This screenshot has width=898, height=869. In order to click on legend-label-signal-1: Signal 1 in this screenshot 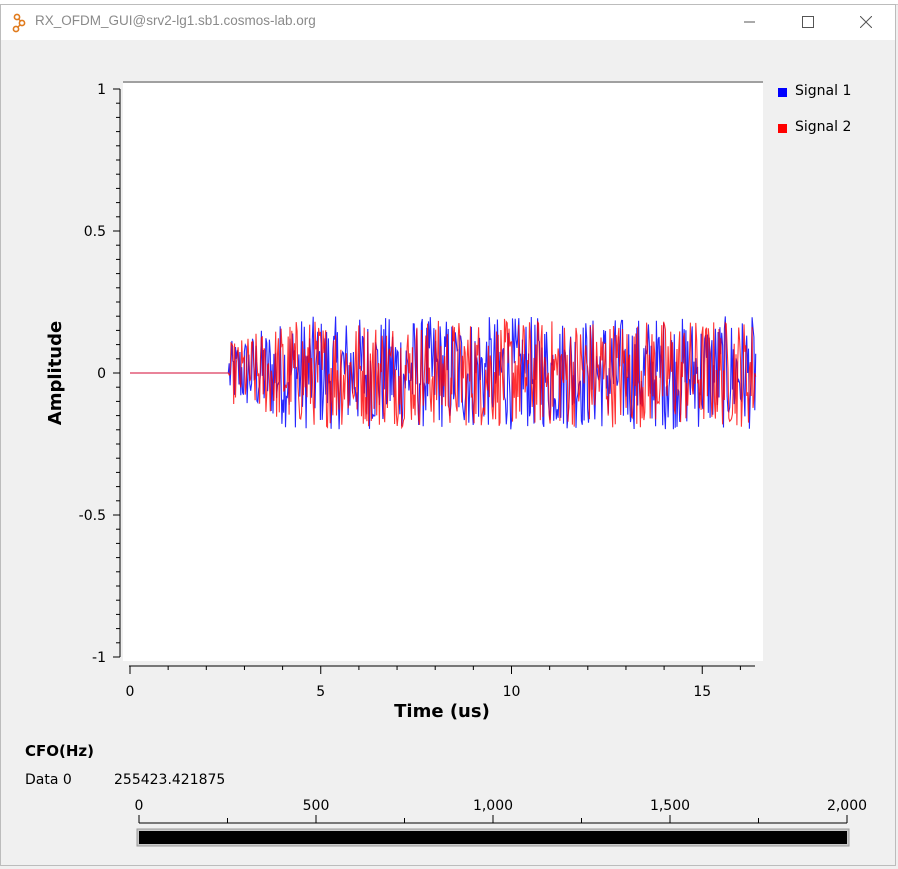, I will do `click(823, 91)`.